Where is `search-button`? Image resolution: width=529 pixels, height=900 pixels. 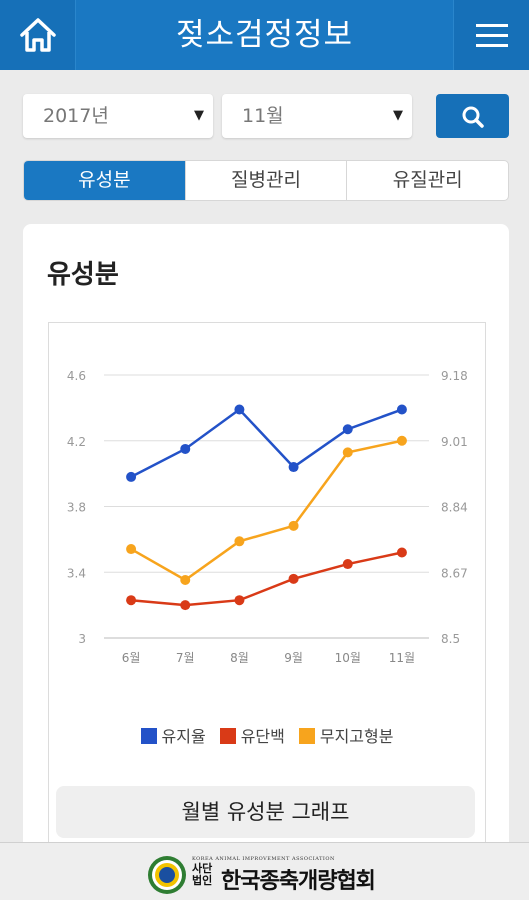 search-button is located at coordinates (472, 116).